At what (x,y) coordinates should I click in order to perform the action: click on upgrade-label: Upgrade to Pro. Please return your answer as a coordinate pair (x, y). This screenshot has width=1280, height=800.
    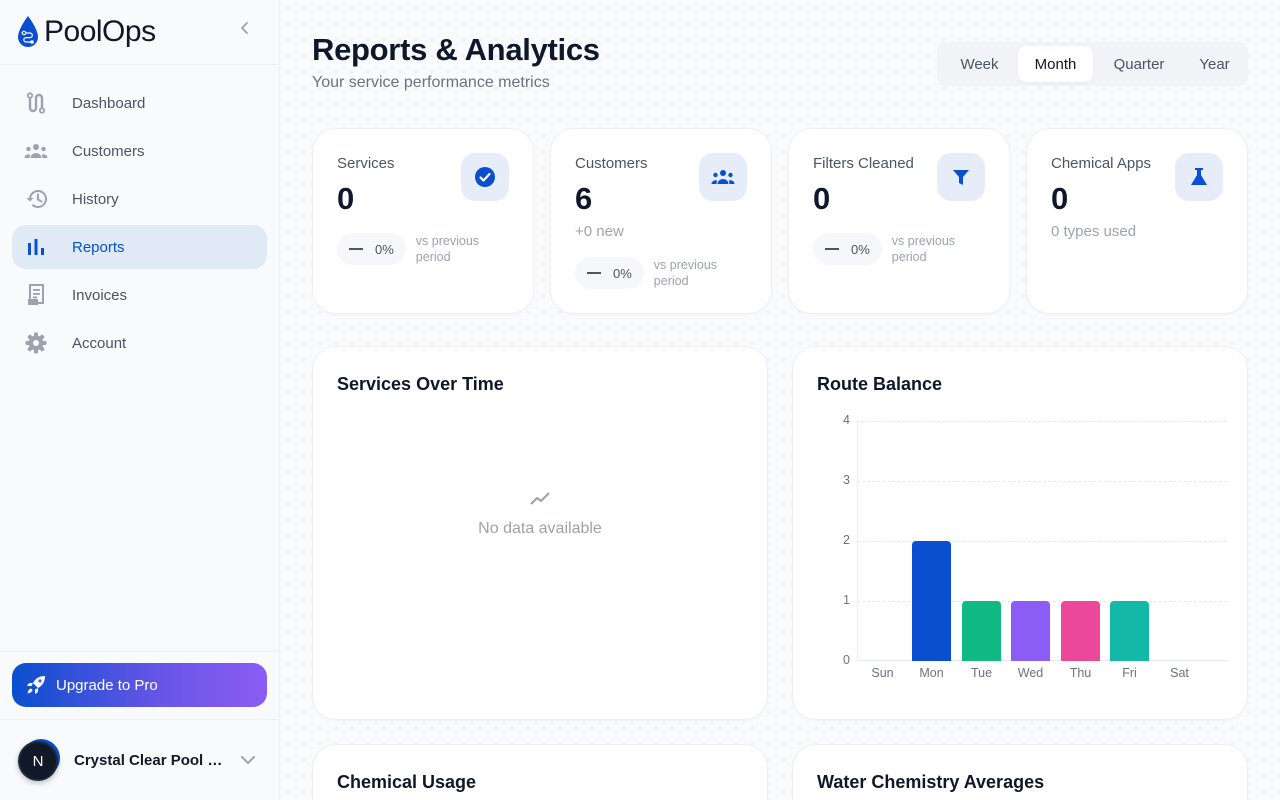
    Looking at the image, I should click on (107, 685).